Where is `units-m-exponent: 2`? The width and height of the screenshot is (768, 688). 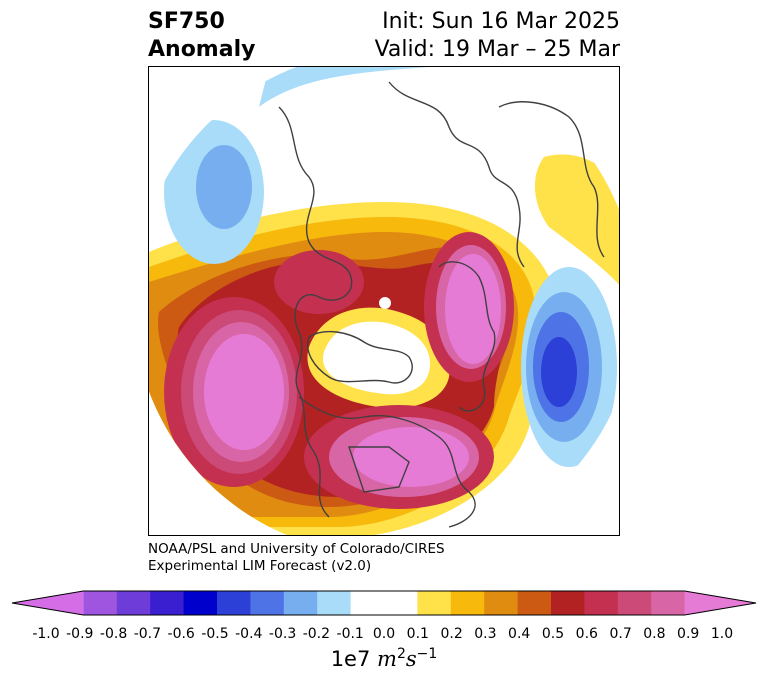
units-m-exponent: 2 is located at coordinates (401, 654).